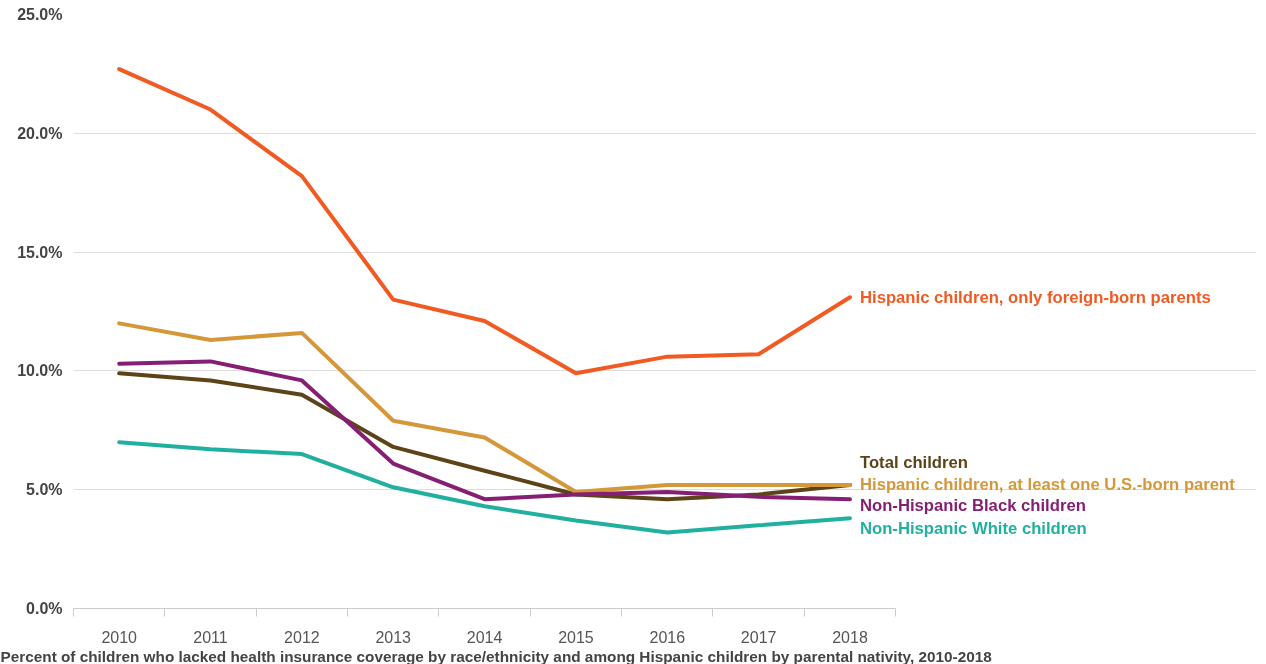 The width and height of the screenshot is (1266, 664). I want to click on x-tick-label: 2011, so click(210, 637).